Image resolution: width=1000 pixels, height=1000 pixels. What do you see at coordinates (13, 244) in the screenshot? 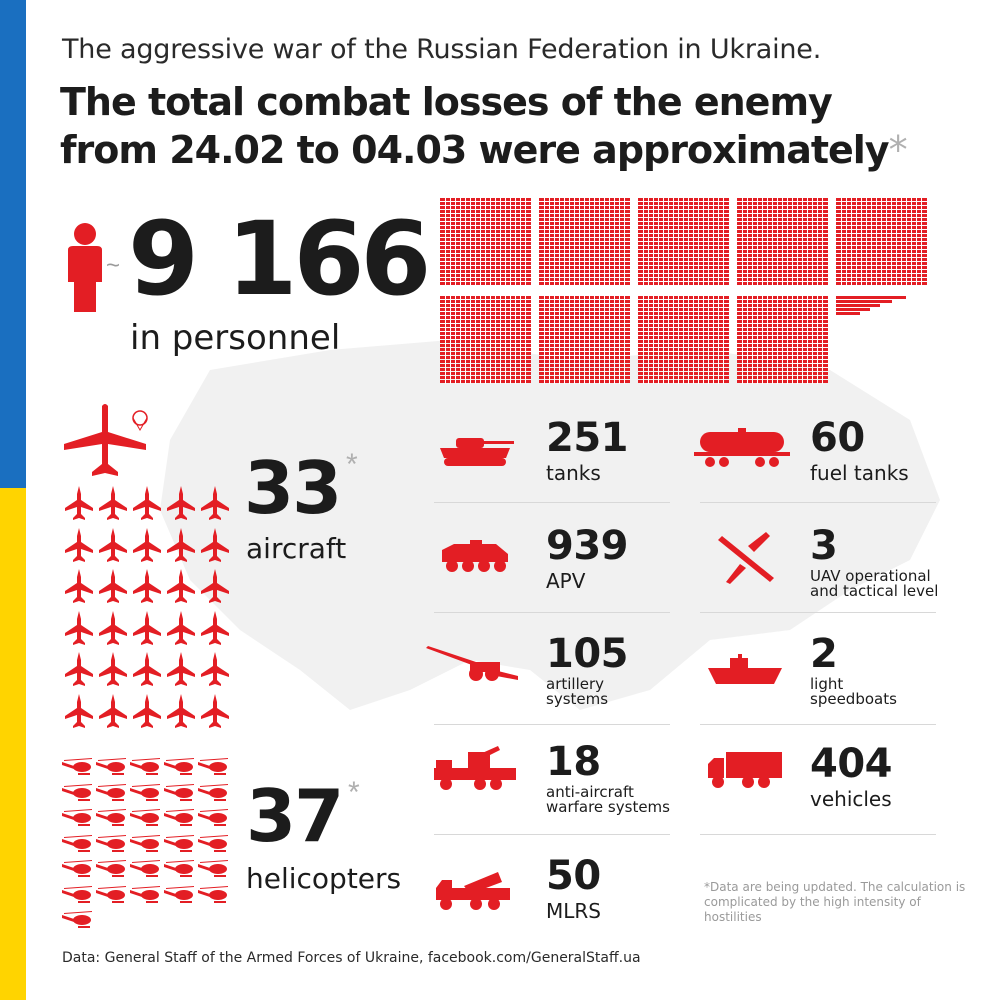
I see `flag-blue-stripe` at bounding box center [13, 244].